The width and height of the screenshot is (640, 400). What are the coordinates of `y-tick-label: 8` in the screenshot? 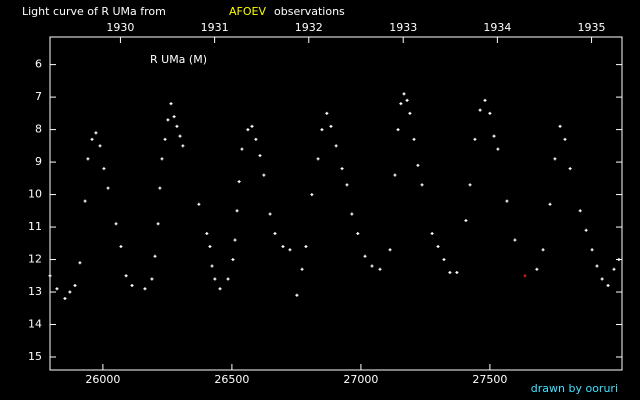 It's located at (38, 129).